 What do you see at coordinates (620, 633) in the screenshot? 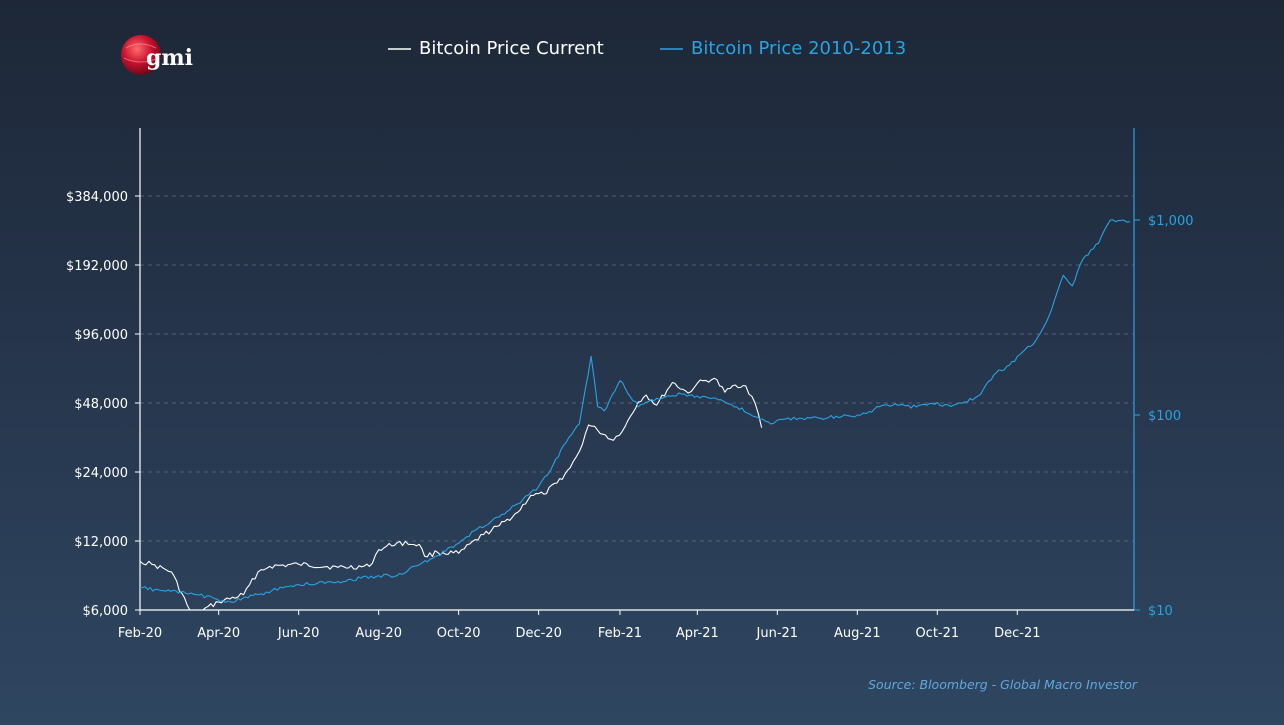
I see `x-tick-label: Feb-21` at bounding box center [620, 633].